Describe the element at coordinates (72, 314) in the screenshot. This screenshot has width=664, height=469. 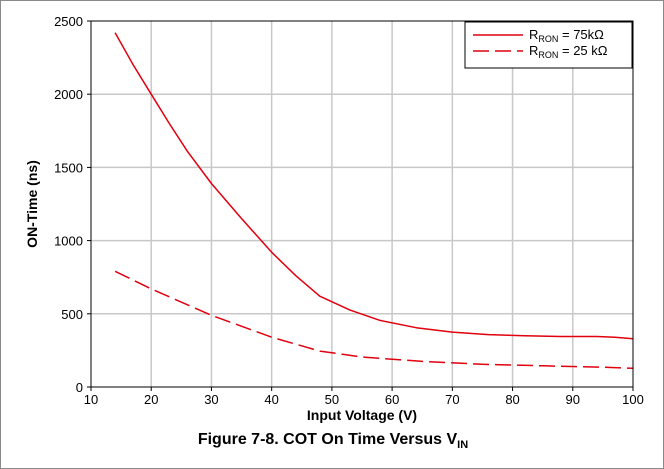
I see `y-tick-label: 500` at that location.